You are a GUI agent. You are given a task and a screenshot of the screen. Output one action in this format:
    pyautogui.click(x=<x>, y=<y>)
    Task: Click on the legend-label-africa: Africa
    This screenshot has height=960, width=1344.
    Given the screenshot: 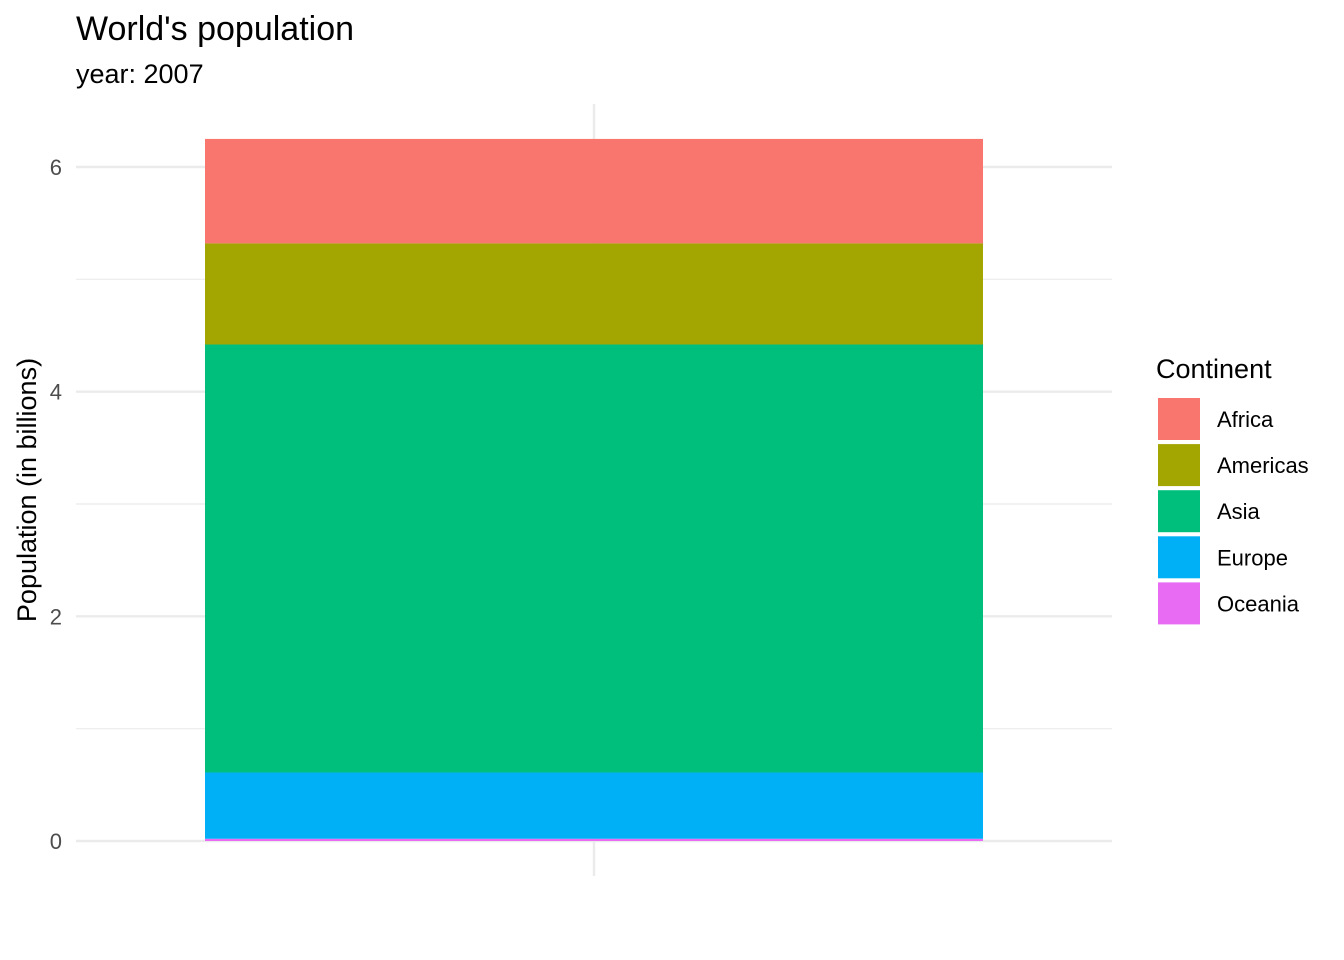 What is the action you would take?
    pyautogui.click(x=1245, y=419)
    